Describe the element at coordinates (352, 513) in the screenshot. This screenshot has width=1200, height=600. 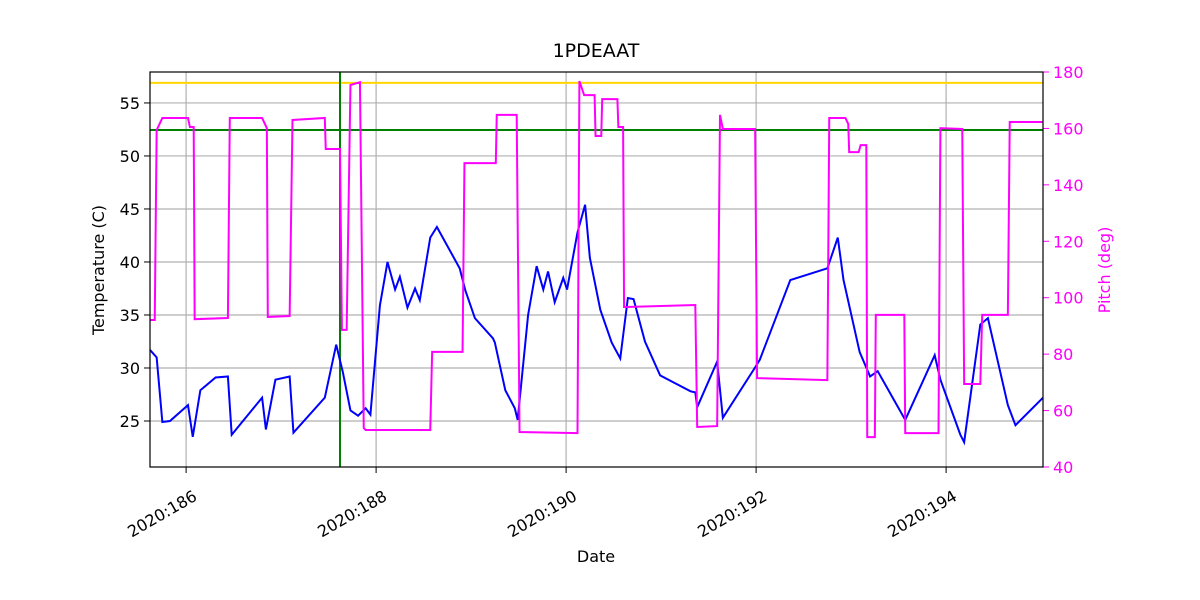
I see `x-tick-label: 2020:188` at that location.